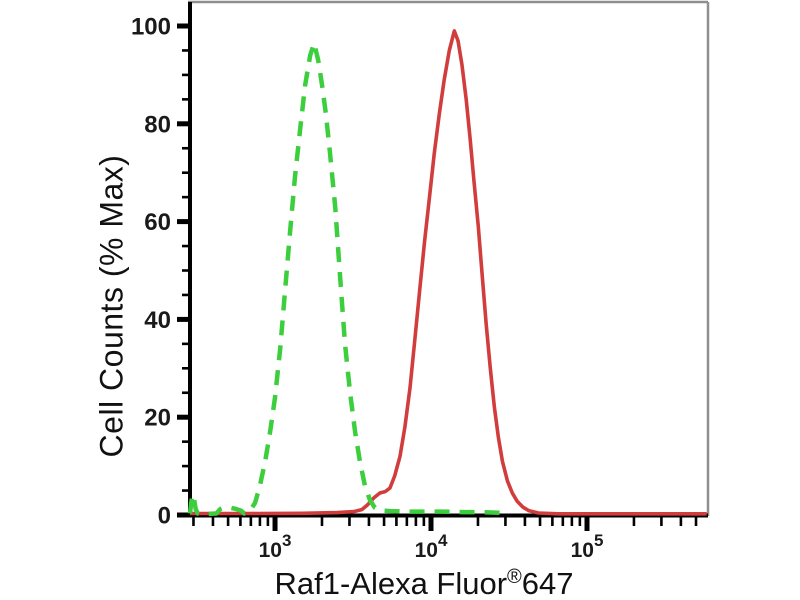 The height and width of the screenshot is (600, 800). Describe the element at coordinates (164, 516) in the screenshot. I see `y-tick-label: 0` at that location.